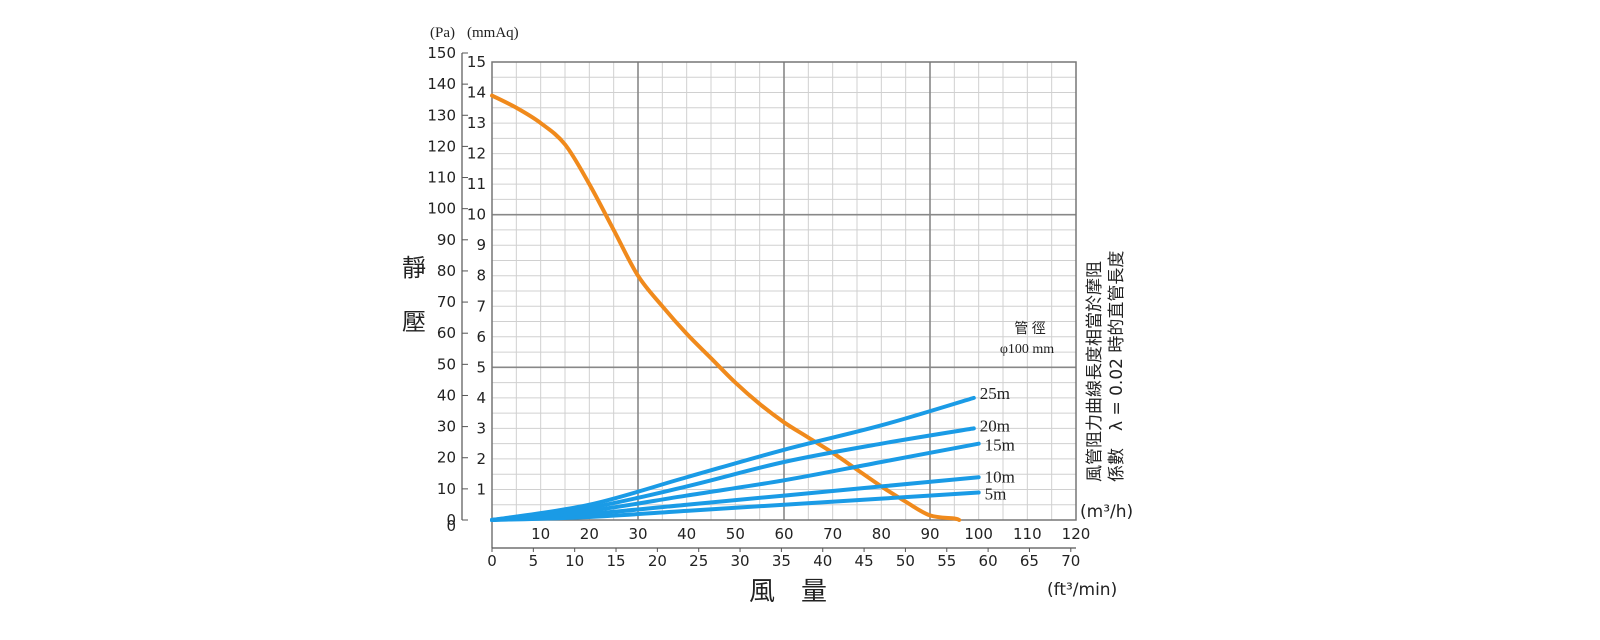 The height and width of the screenshot is (640, 1600). Describe the element at coordinates (929, 534) in the screenshot. I see `m3h-tick-label: 90` at that location.